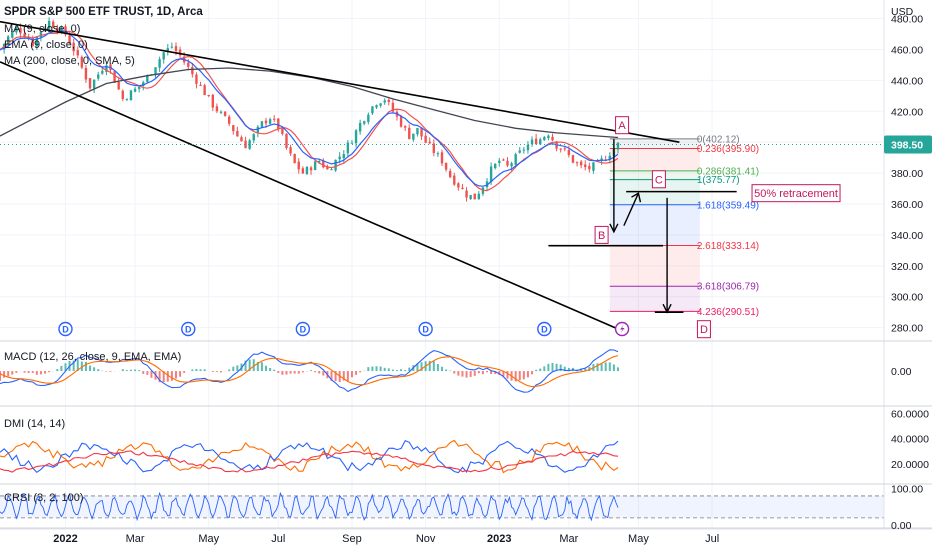 The width and height of the screenshot is (932, 555). What do you see at coordinates (704, 330) in the screenshot?
I see `wave-label: D` at bounding box center [704, 330].